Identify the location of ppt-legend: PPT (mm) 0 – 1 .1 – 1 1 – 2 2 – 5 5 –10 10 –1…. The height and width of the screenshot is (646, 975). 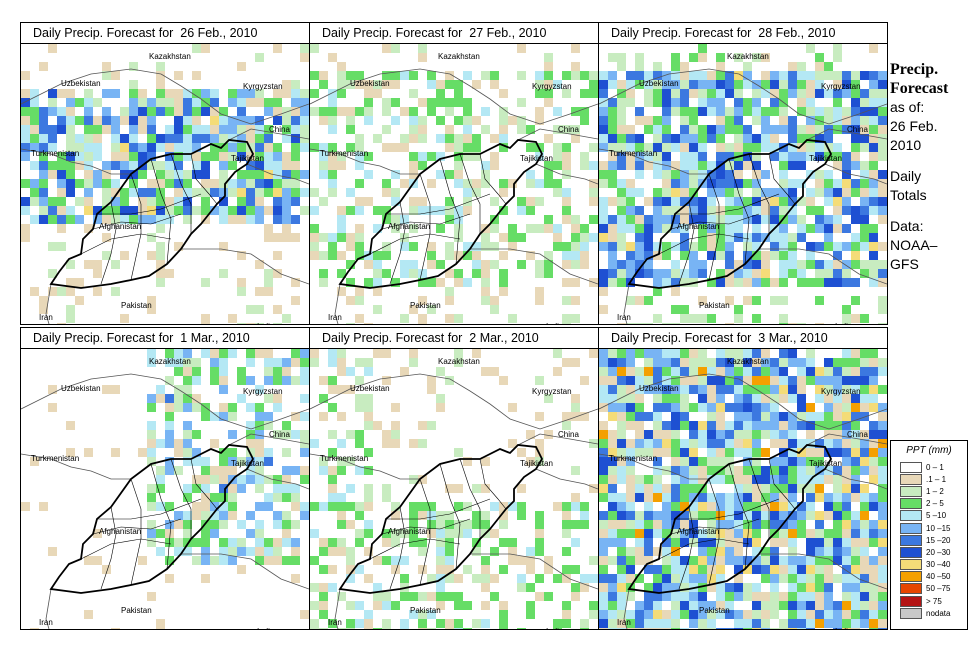
(929, 535).